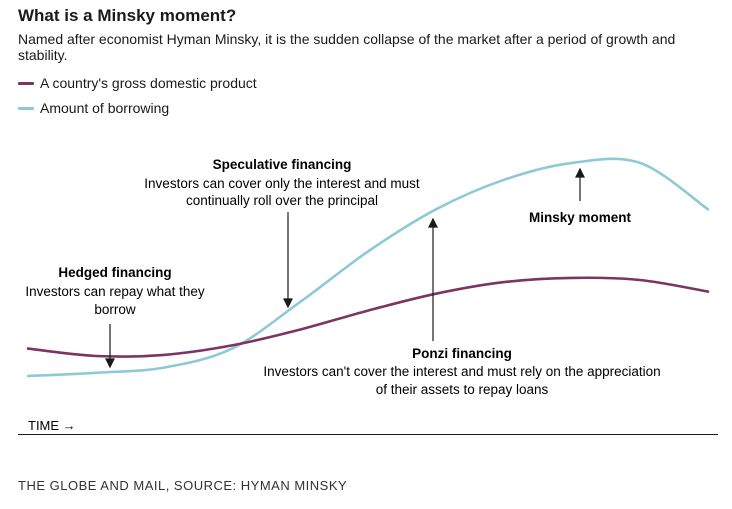 The image size is (732, 509). What do you see at coordinates (580, 217) in the screenshot?
I see `minsky-title: Minsky moment` at bounding box center [580, 217].